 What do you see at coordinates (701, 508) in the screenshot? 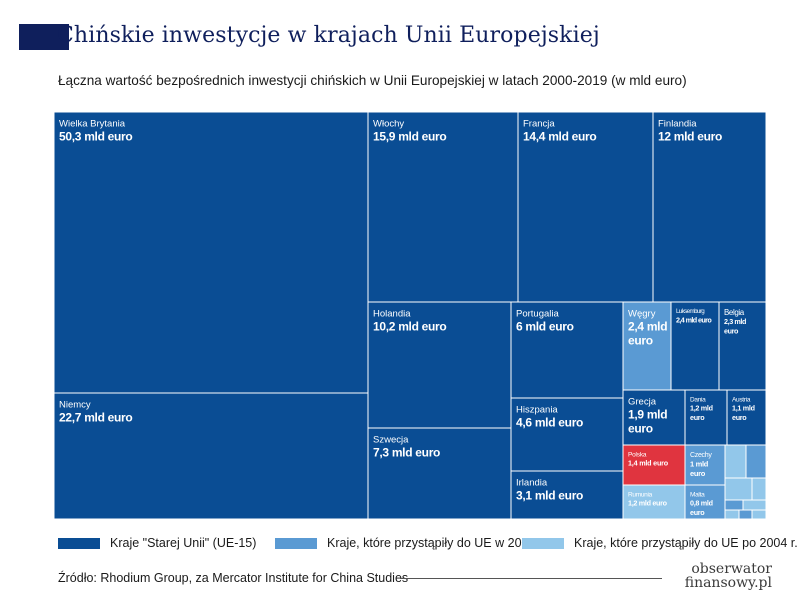
I see `treemap-value-malta: 0,8 mld euro` at bounding box center [701, 508].